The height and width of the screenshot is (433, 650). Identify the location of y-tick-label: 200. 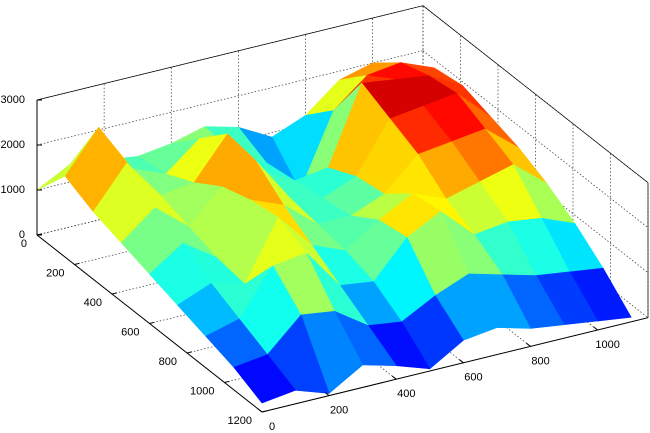
(55, 273).